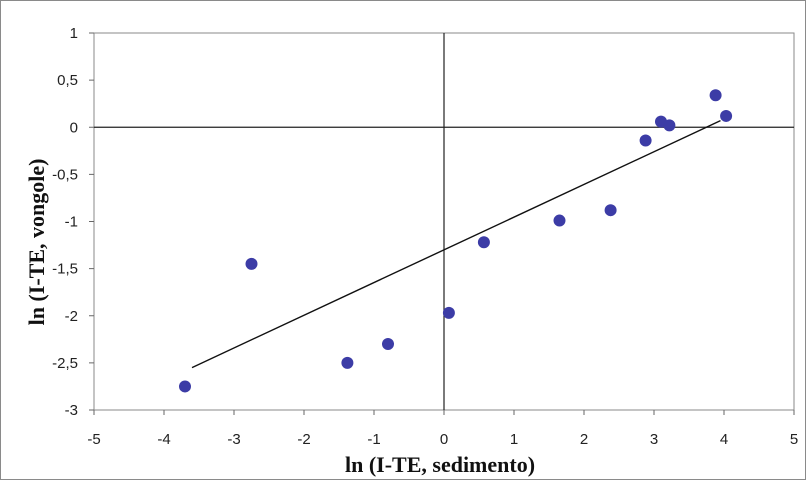  I want to click on x-tick-label: 4, so click(724, 439).